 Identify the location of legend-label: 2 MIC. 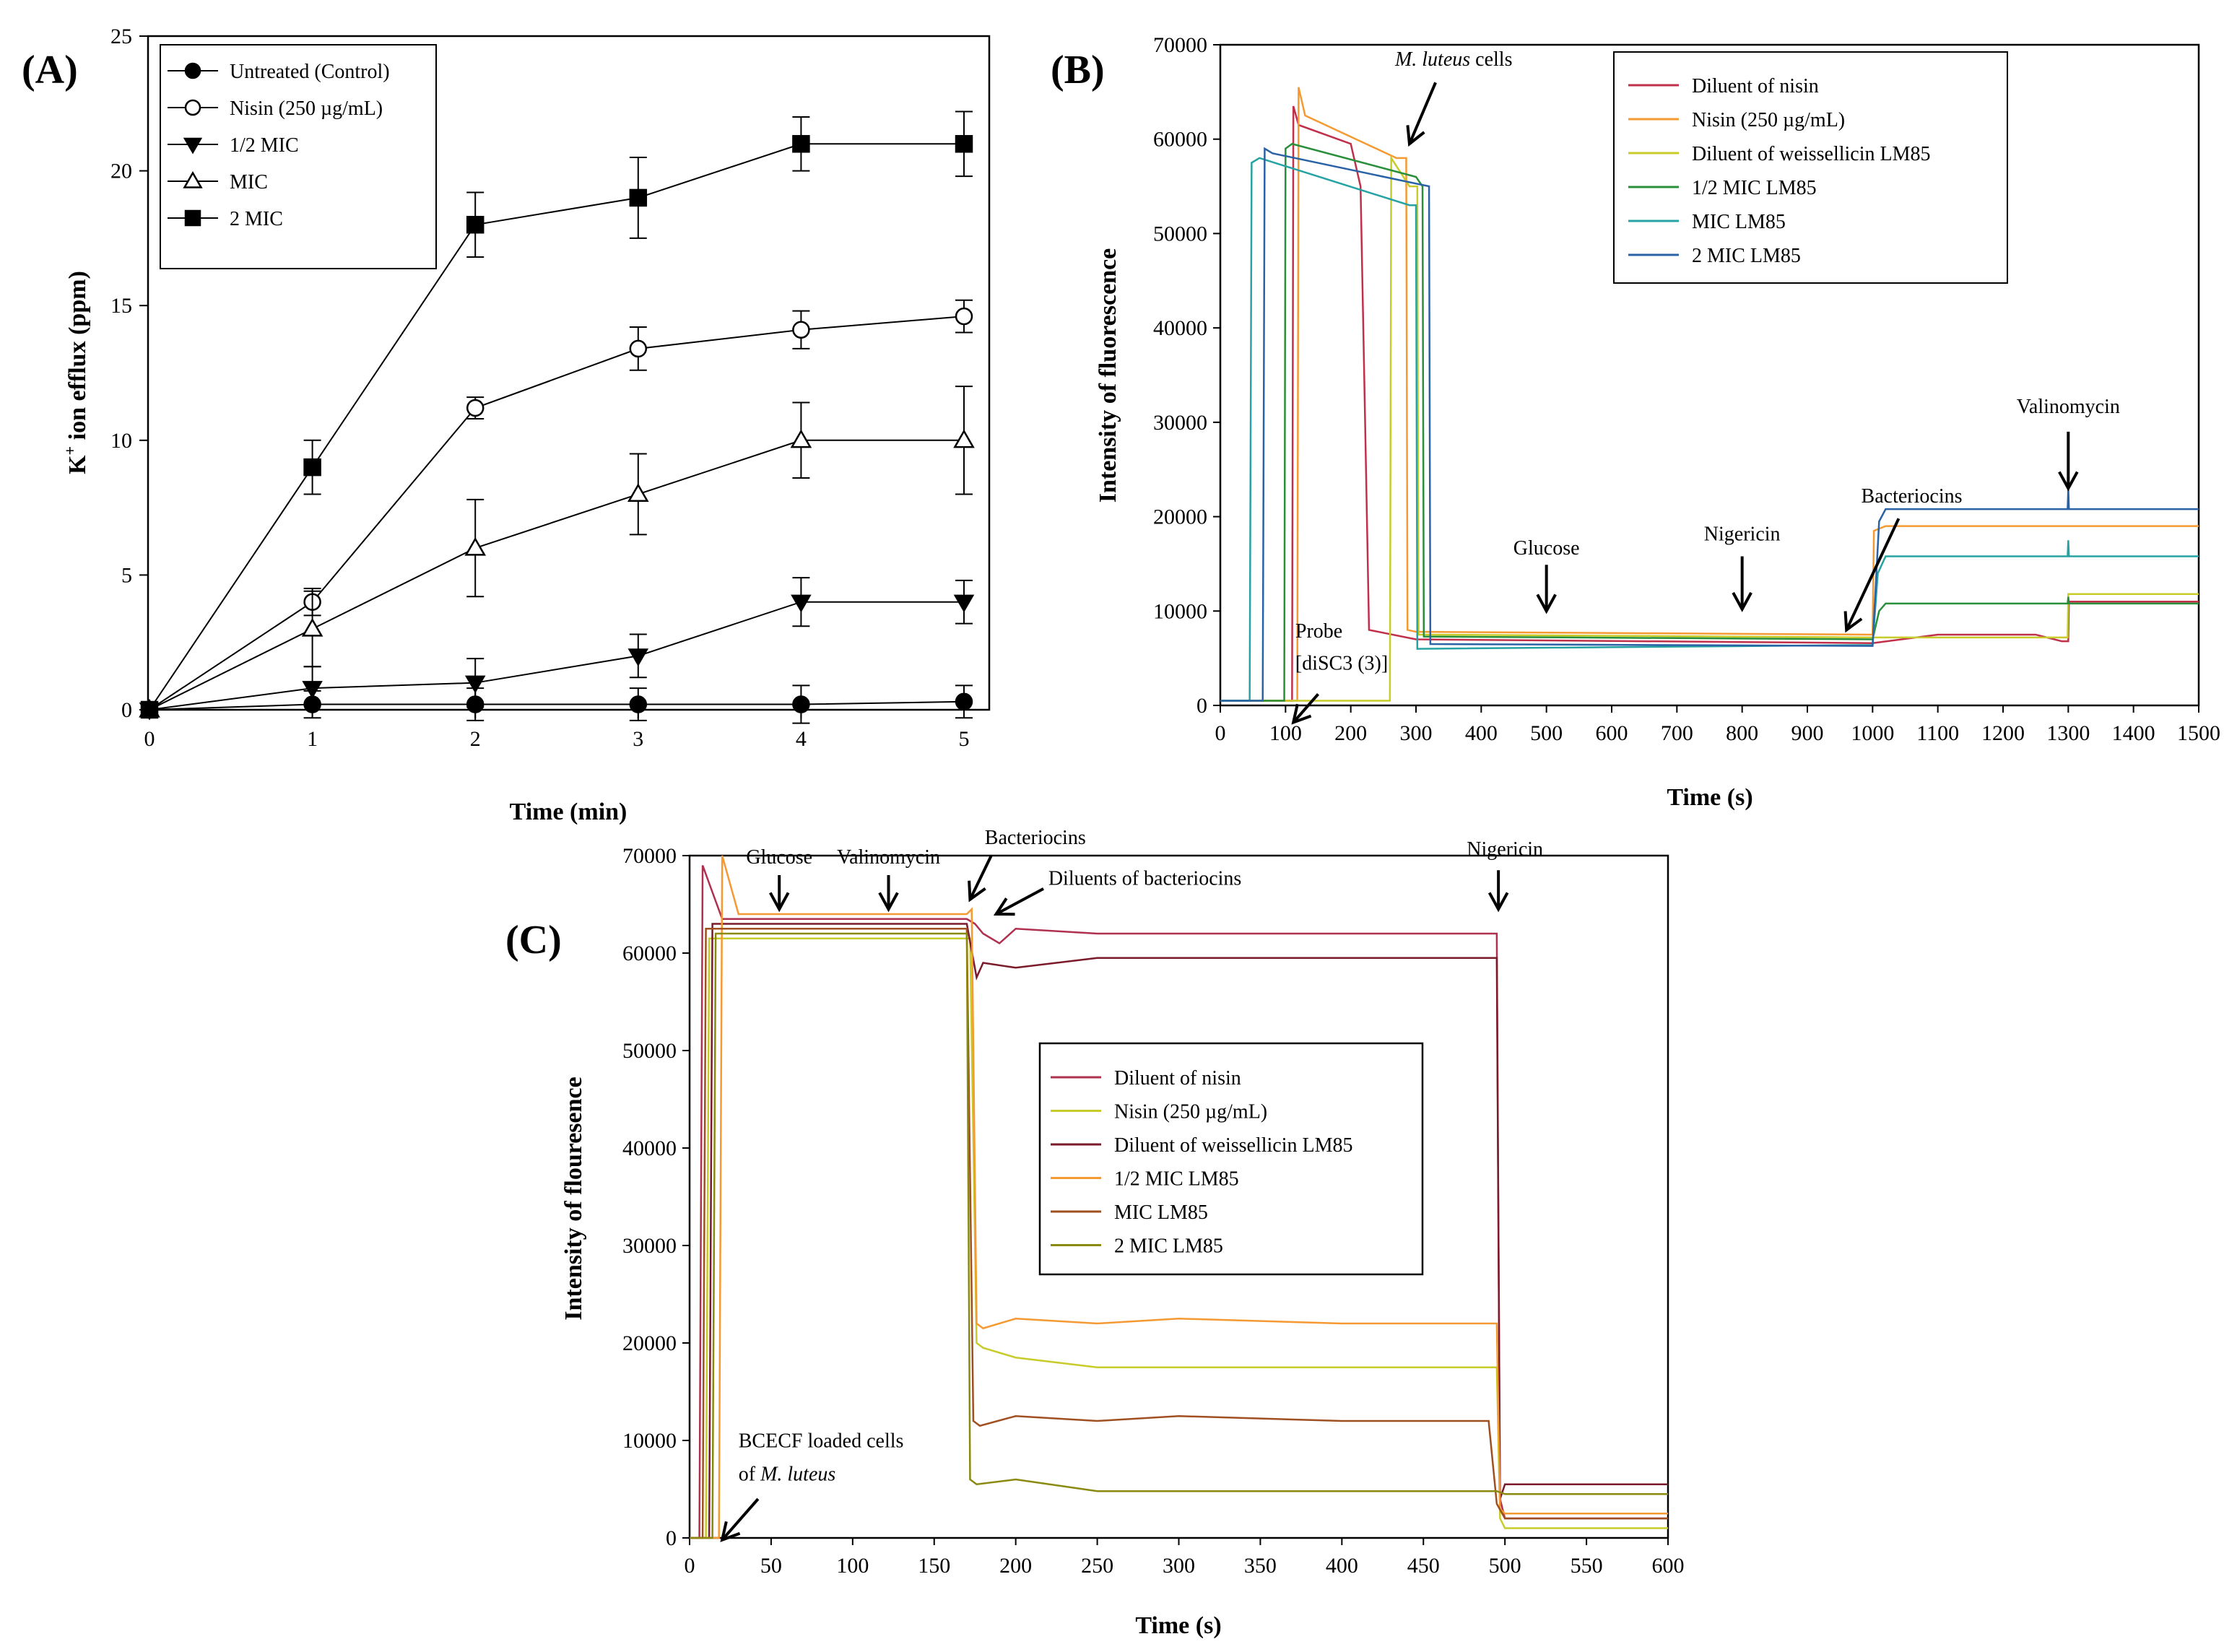
(257, 219).